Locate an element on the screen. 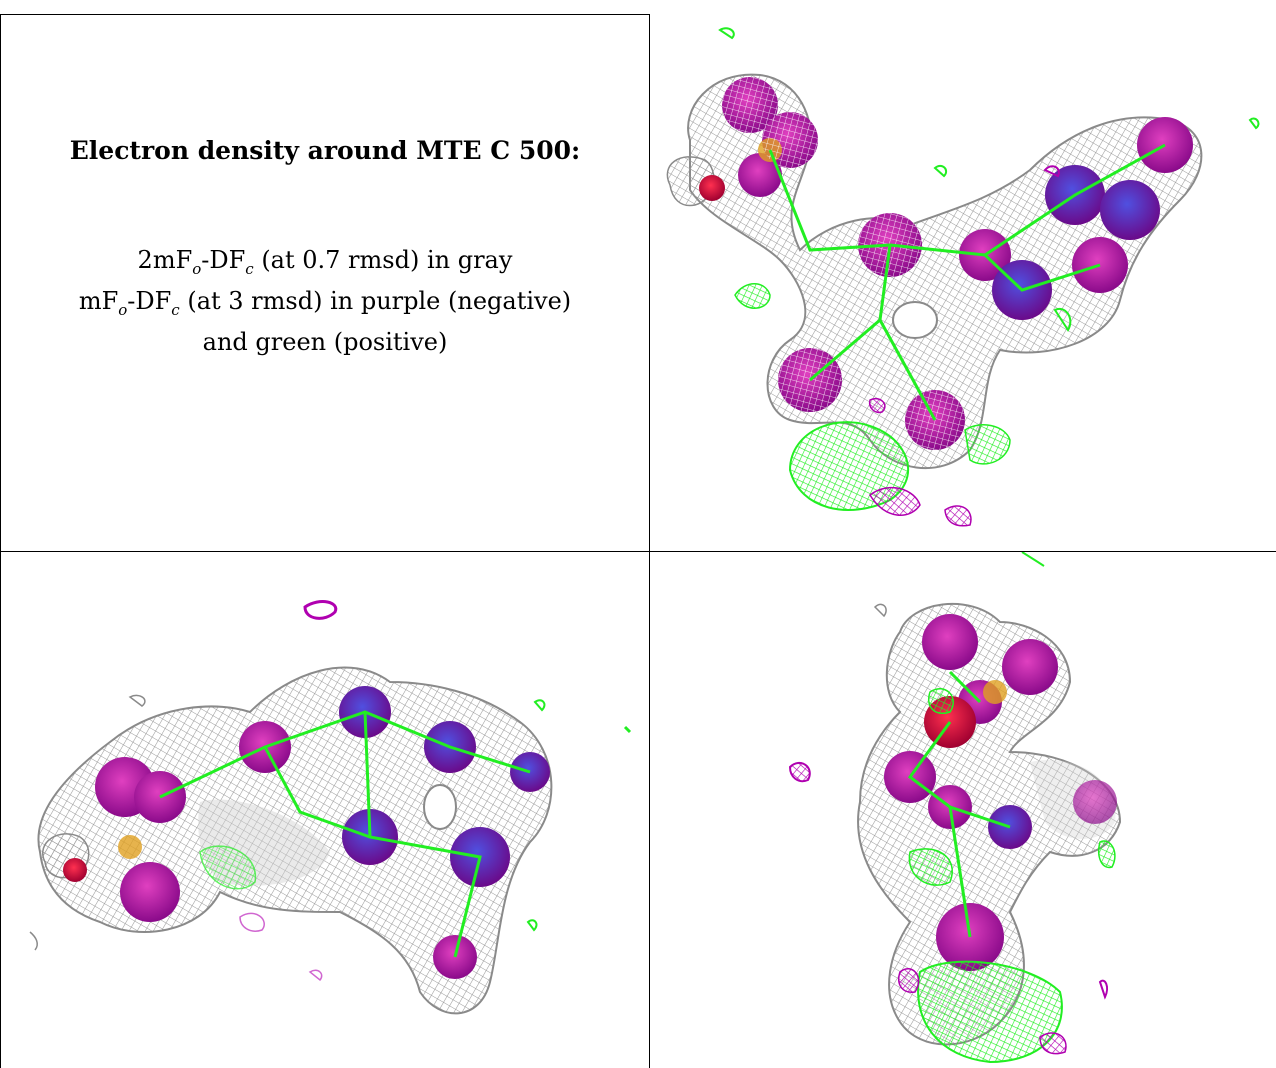 Image resolution: width=1276 pixels, height=1068 pixels. table-top-rule is located at coordinates (325, 14).